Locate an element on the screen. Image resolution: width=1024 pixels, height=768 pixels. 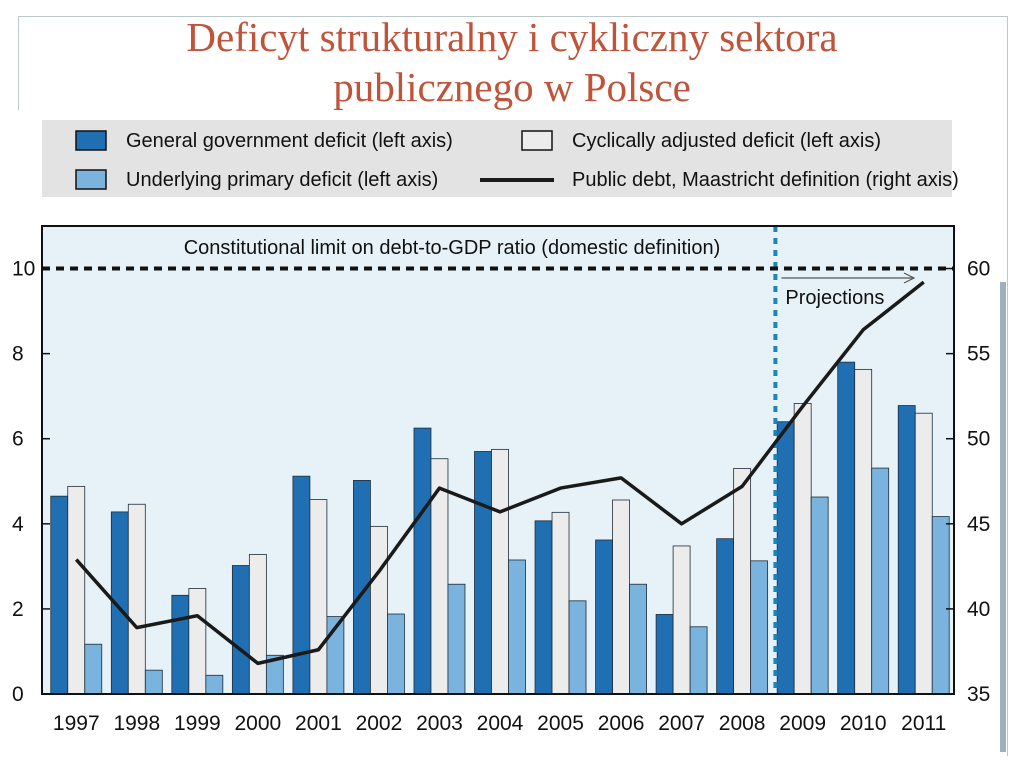
bar-s1-2004 is located at coordinates (500, 571).